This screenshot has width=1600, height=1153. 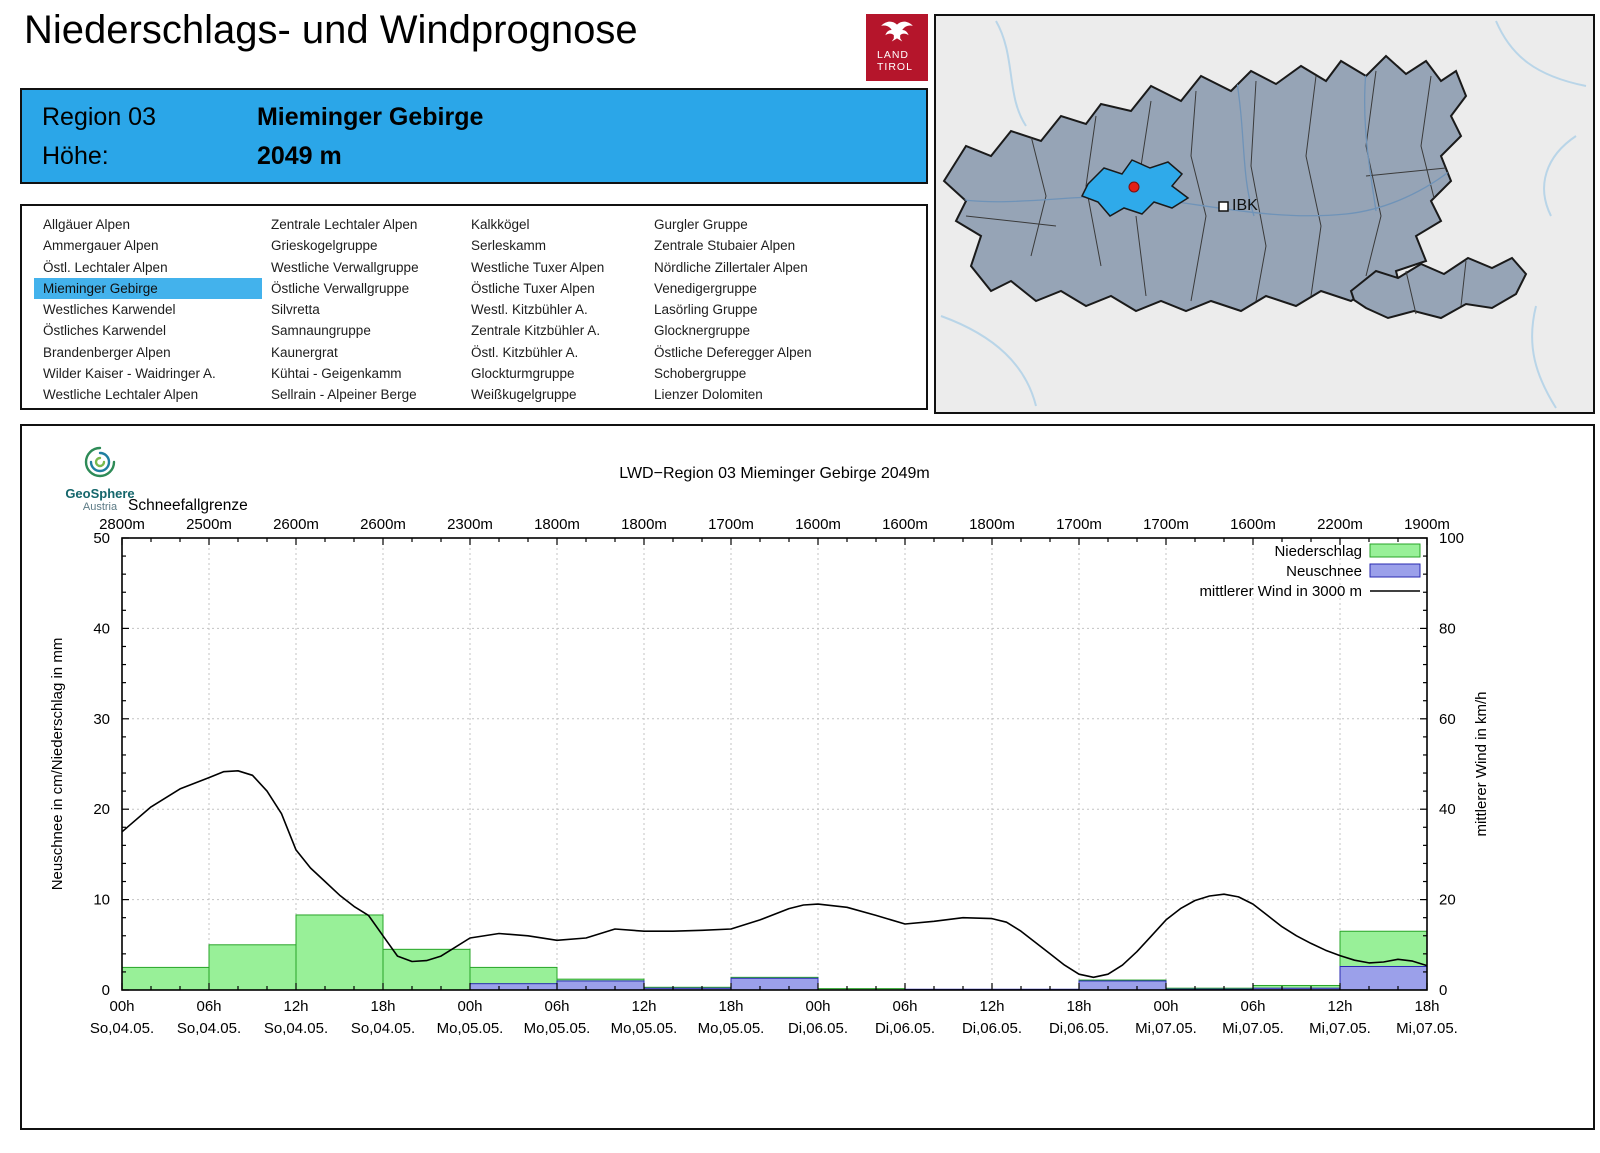 I want to click on y-tick-label-left: 30, so click(x=101, y=719).